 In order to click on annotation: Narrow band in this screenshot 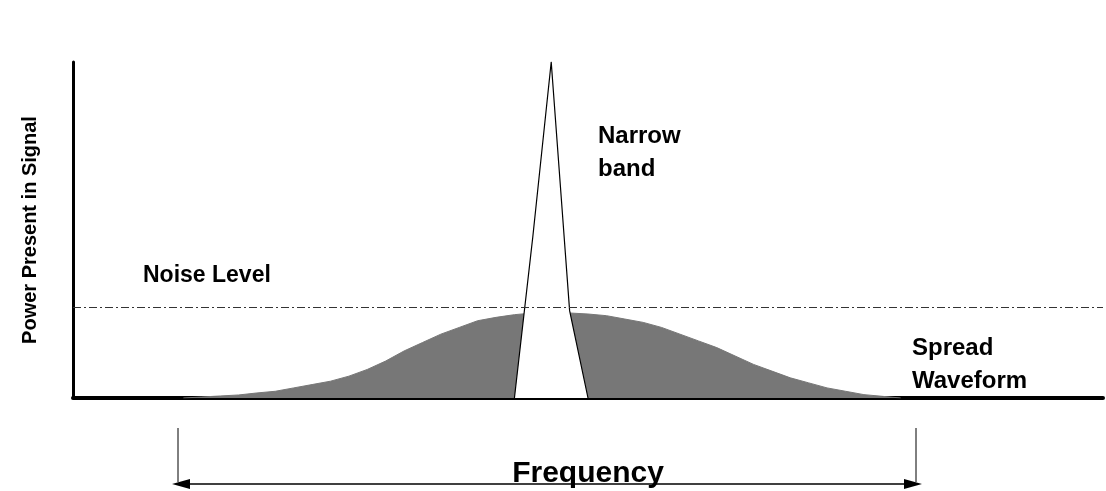, I will do `click(643, 151)`.